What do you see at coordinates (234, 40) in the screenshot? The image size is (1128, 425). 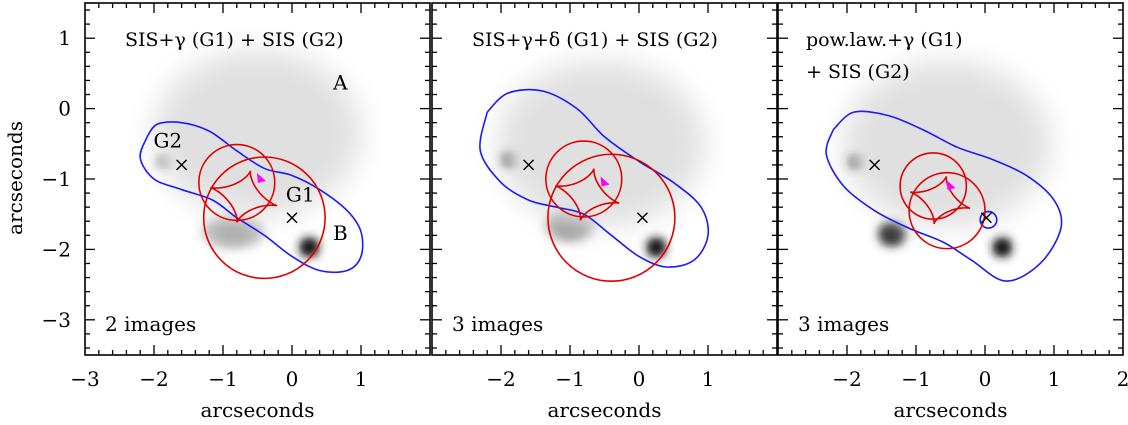 I see `panel1-title-line-1: SIS+γ (G1) + SIS (G2)` at bounding box center [234, 40].